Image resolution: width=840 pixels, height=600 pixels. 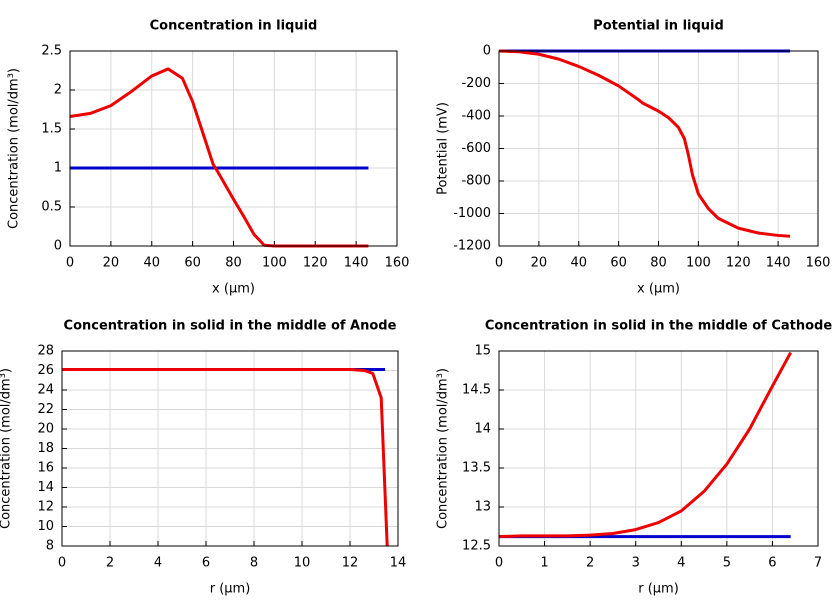 I want to click on y-tick-label: -200, so click(x=476, y=83).